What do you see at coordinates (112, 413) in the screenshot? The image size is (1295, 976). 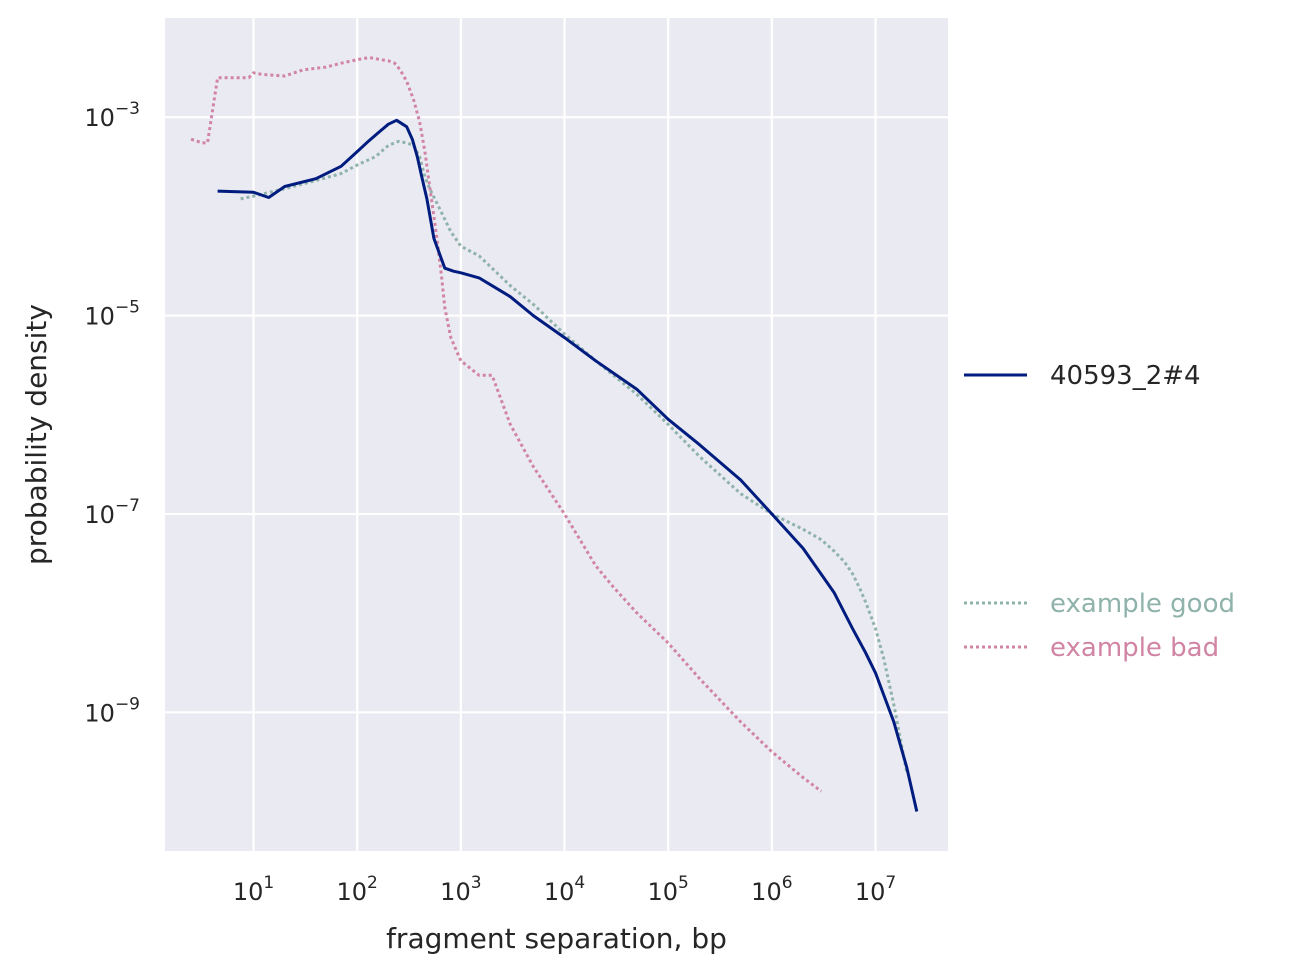 I see `y-axis-ticks: 10⁻³ 10⁻⁵ 10⁻⁷ 10⁻⁹` at bounding box center [112, 413].